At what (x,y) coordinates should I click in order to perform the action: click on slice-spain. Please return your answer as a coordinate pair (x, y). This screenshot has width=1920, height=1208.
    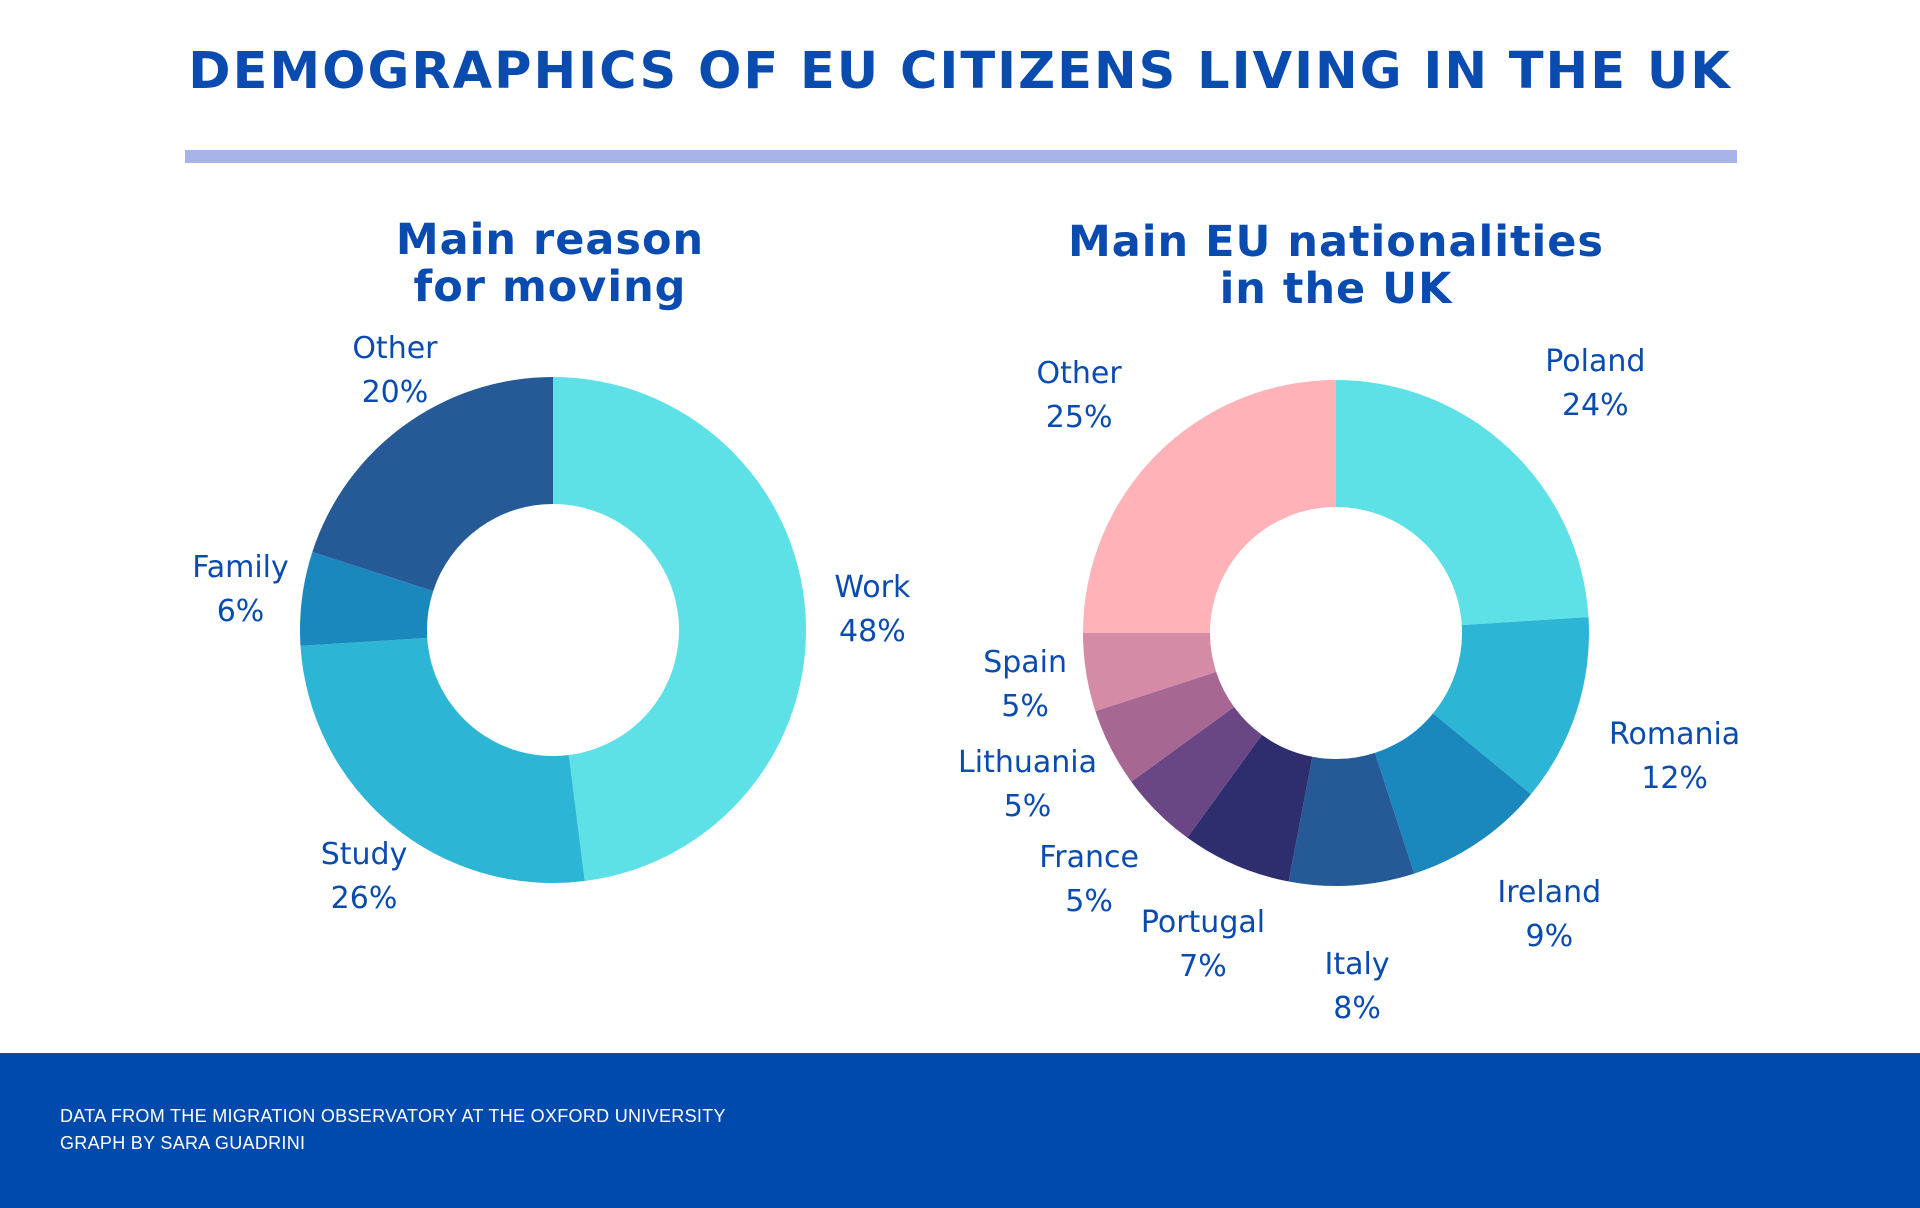
    Looking at the image, I should click on (1150, 672).